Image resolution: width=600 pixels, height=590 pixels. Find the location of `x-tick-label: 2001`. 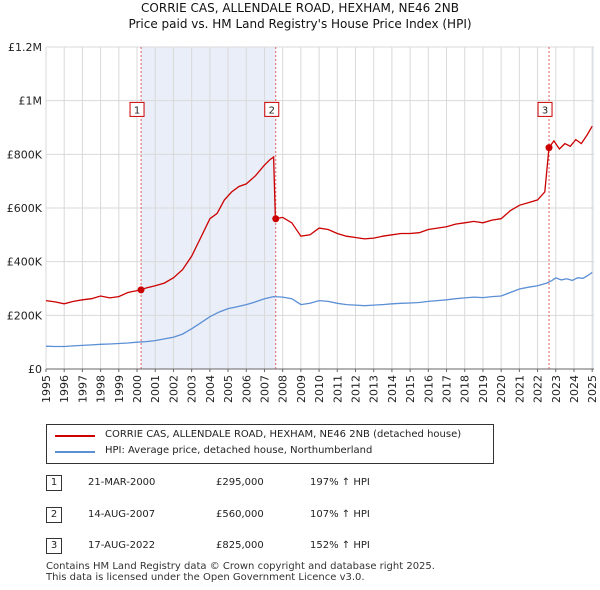

x-tick-label: 2001 is located at coordinates (155, 389).